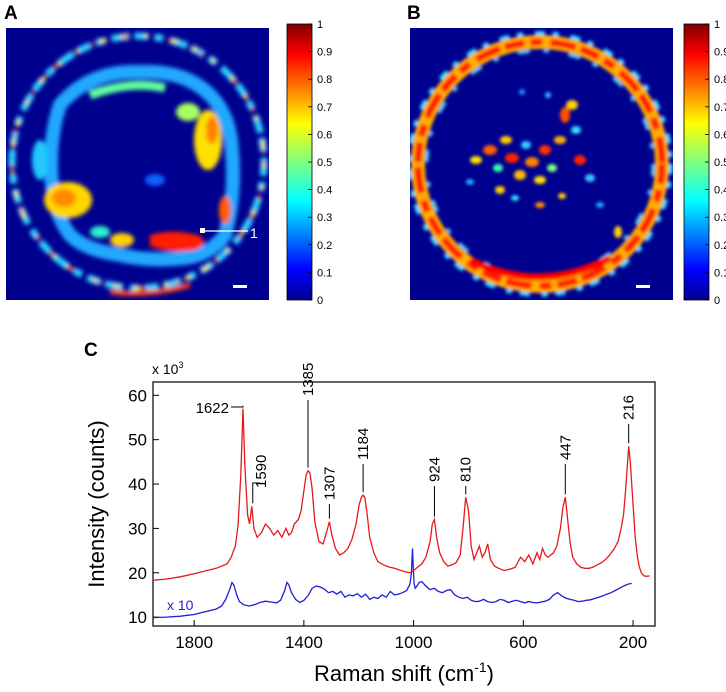 The height and width of the screenshot is (692, 726). What do you see at coordinates (629, 407) in the screenshot?
I see `peak-label: 216` at bounding box center [629, 407].